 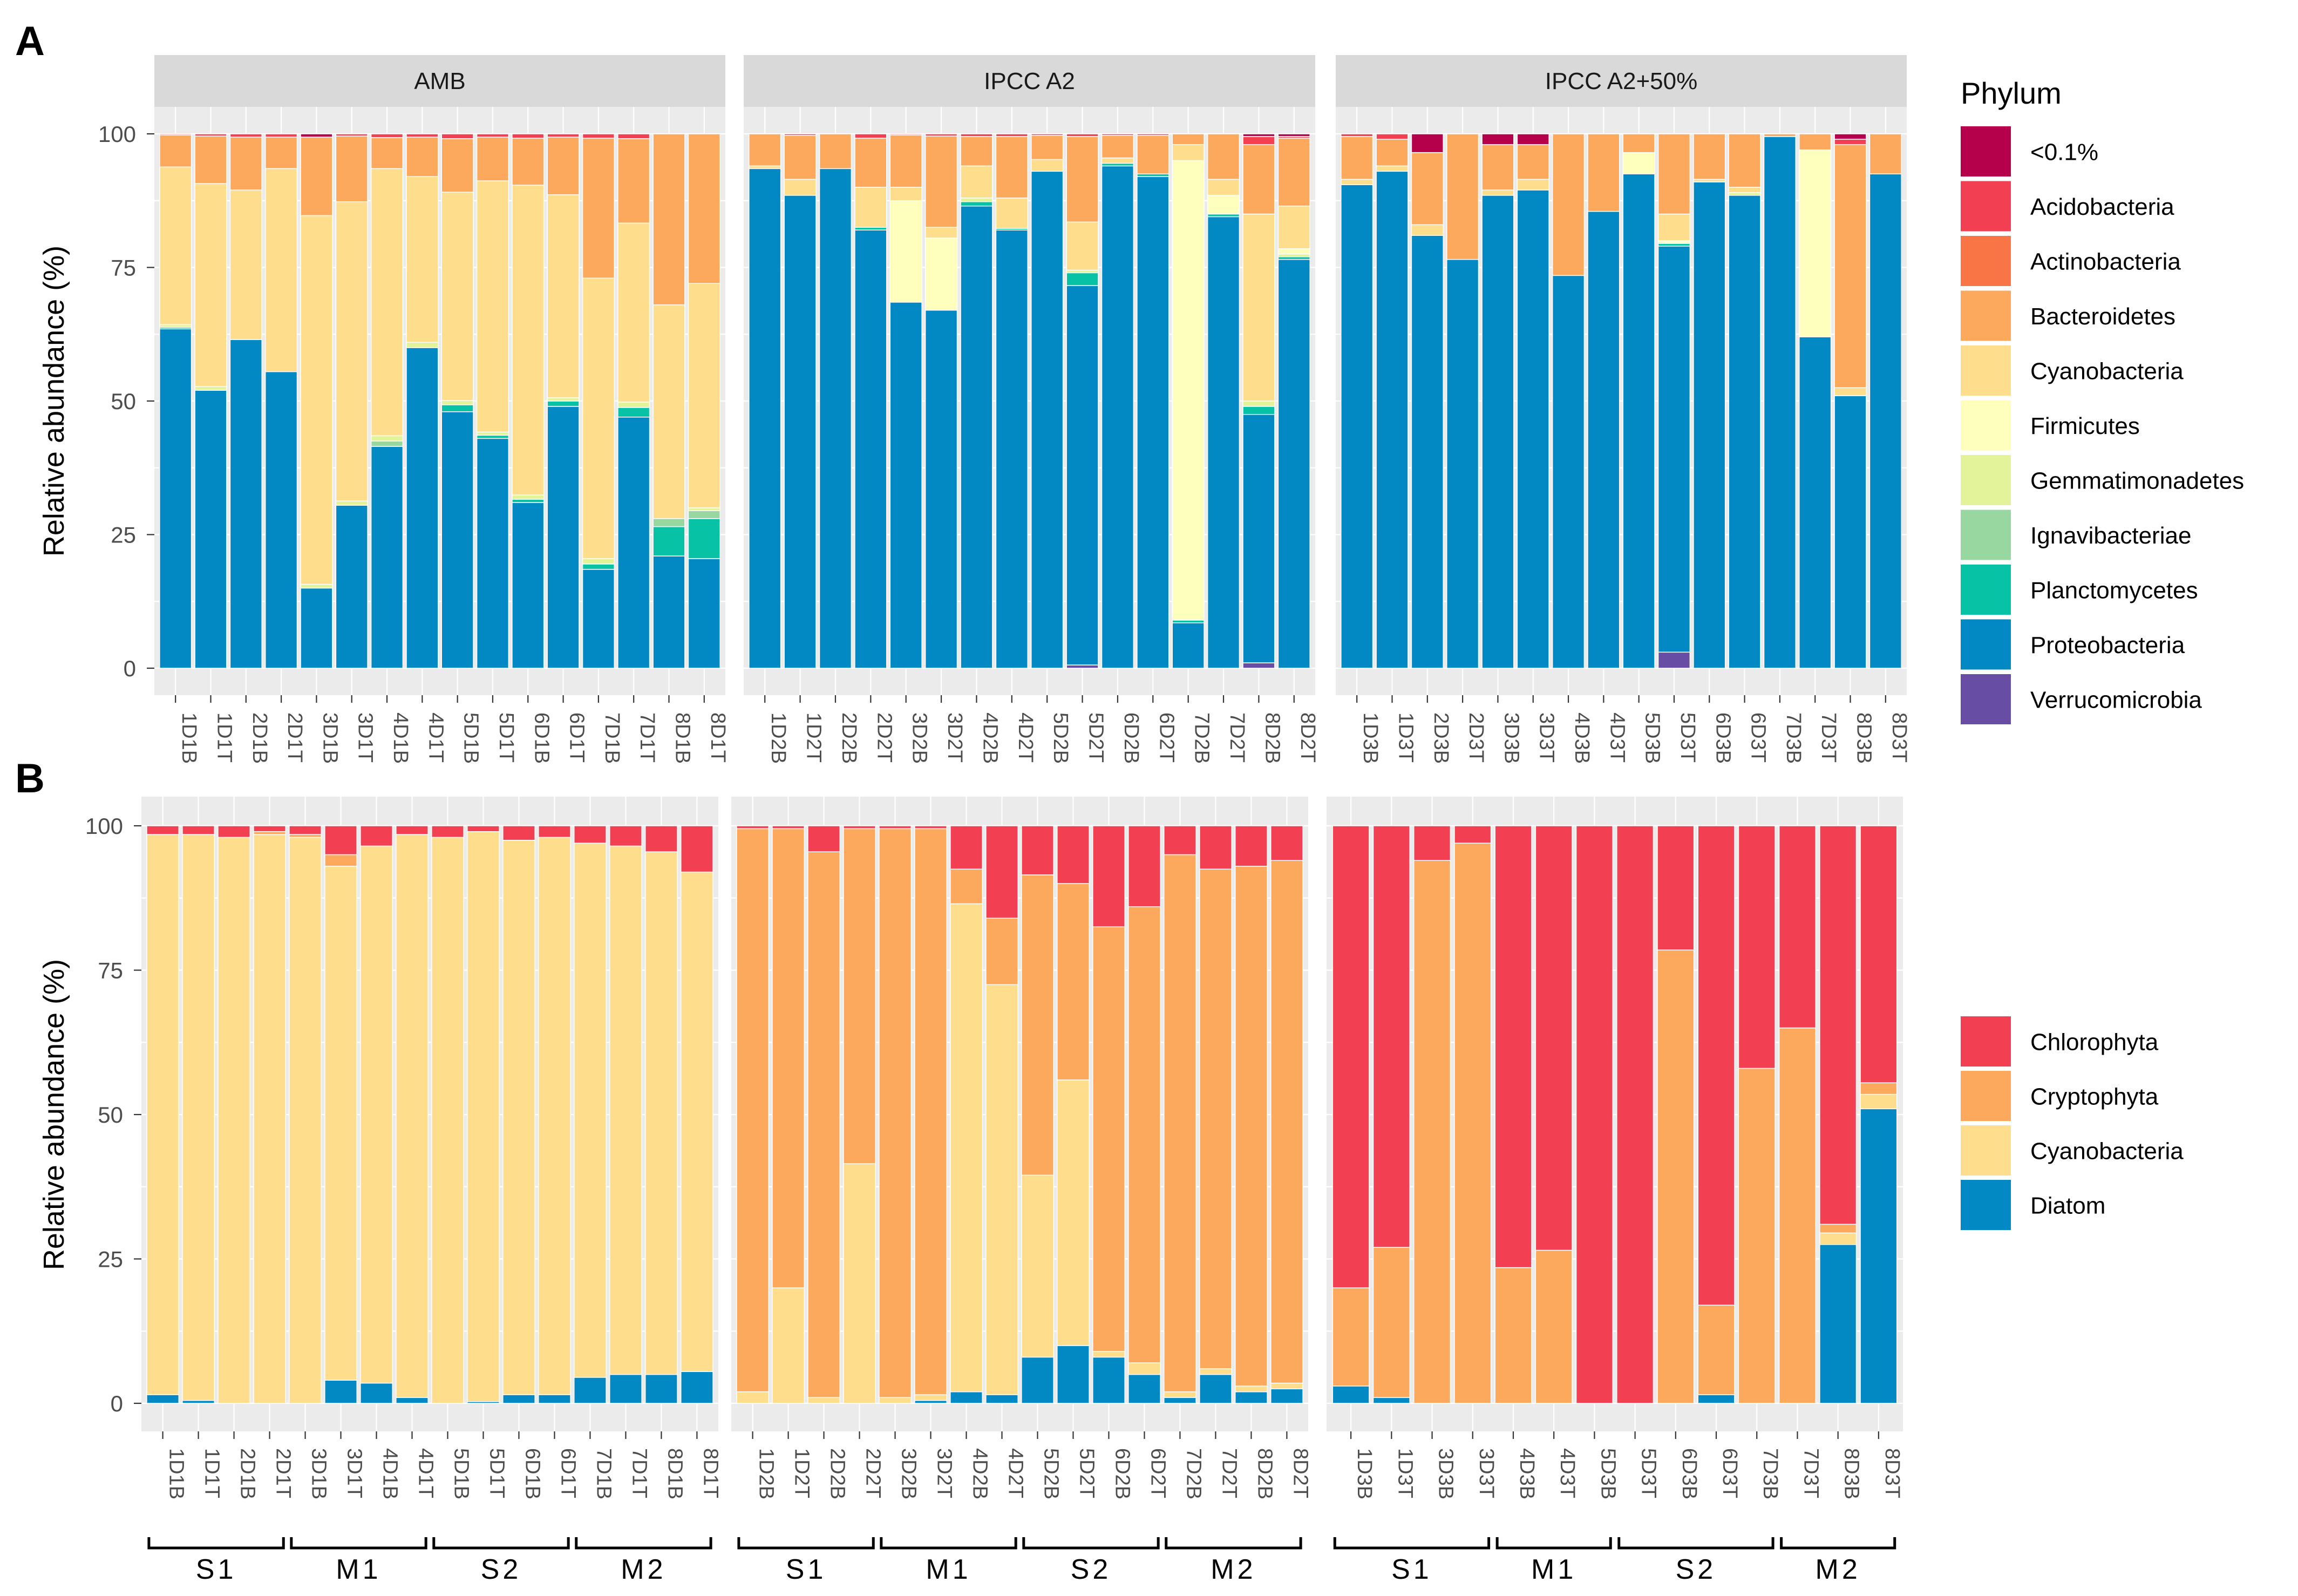 I want to click on bar-segment-verrucomicrobia, so click(x=1082, y=666).